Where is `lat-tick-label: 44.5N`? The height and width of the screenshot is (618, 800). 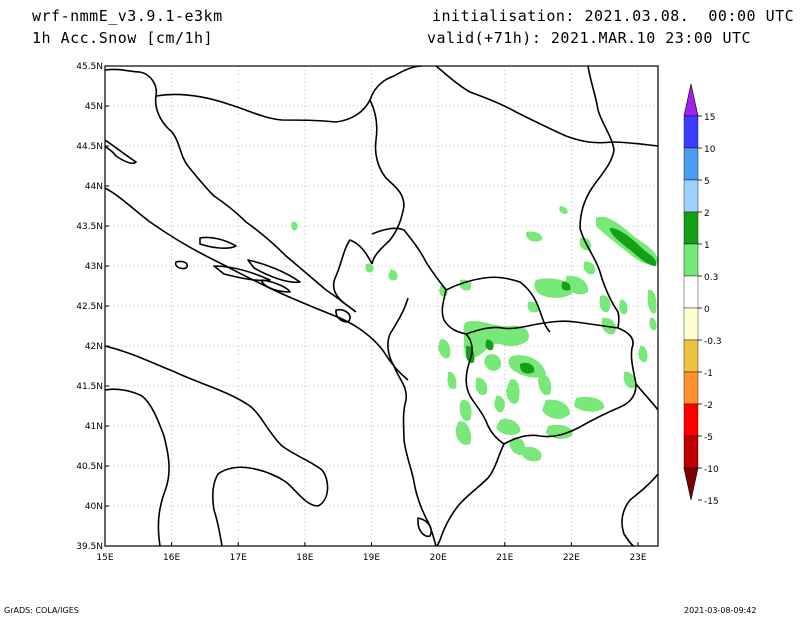
lat-tick-label: 44.5N is located at coordinates (89, 147).